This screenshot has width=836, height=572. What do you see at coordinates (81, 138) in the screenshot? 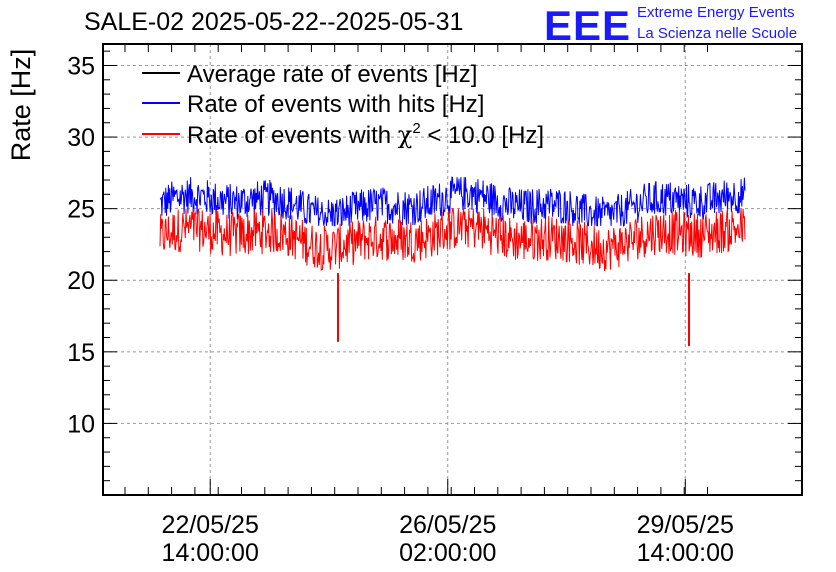
I see `y-tick-label: 30` at bounding box center [81, 138].